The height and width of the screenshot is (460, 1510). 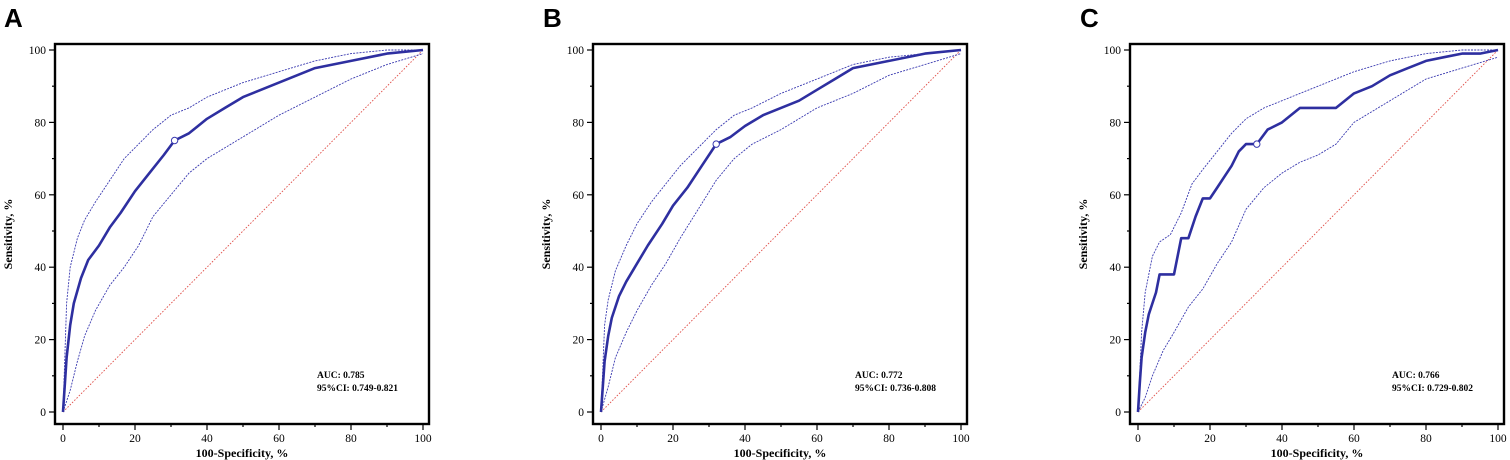 What do you see at coordinates (357, 389) in the screenshot?
I see `ci-annotation: 95%CI: 0.749-0.821` at bounding box center [357, 389].